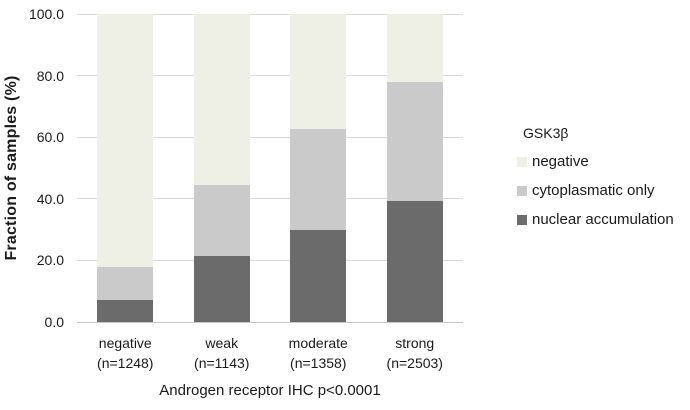 This screenshot has width=690, height=410. I want to click on bar-negative-negative, so click(125, 141).